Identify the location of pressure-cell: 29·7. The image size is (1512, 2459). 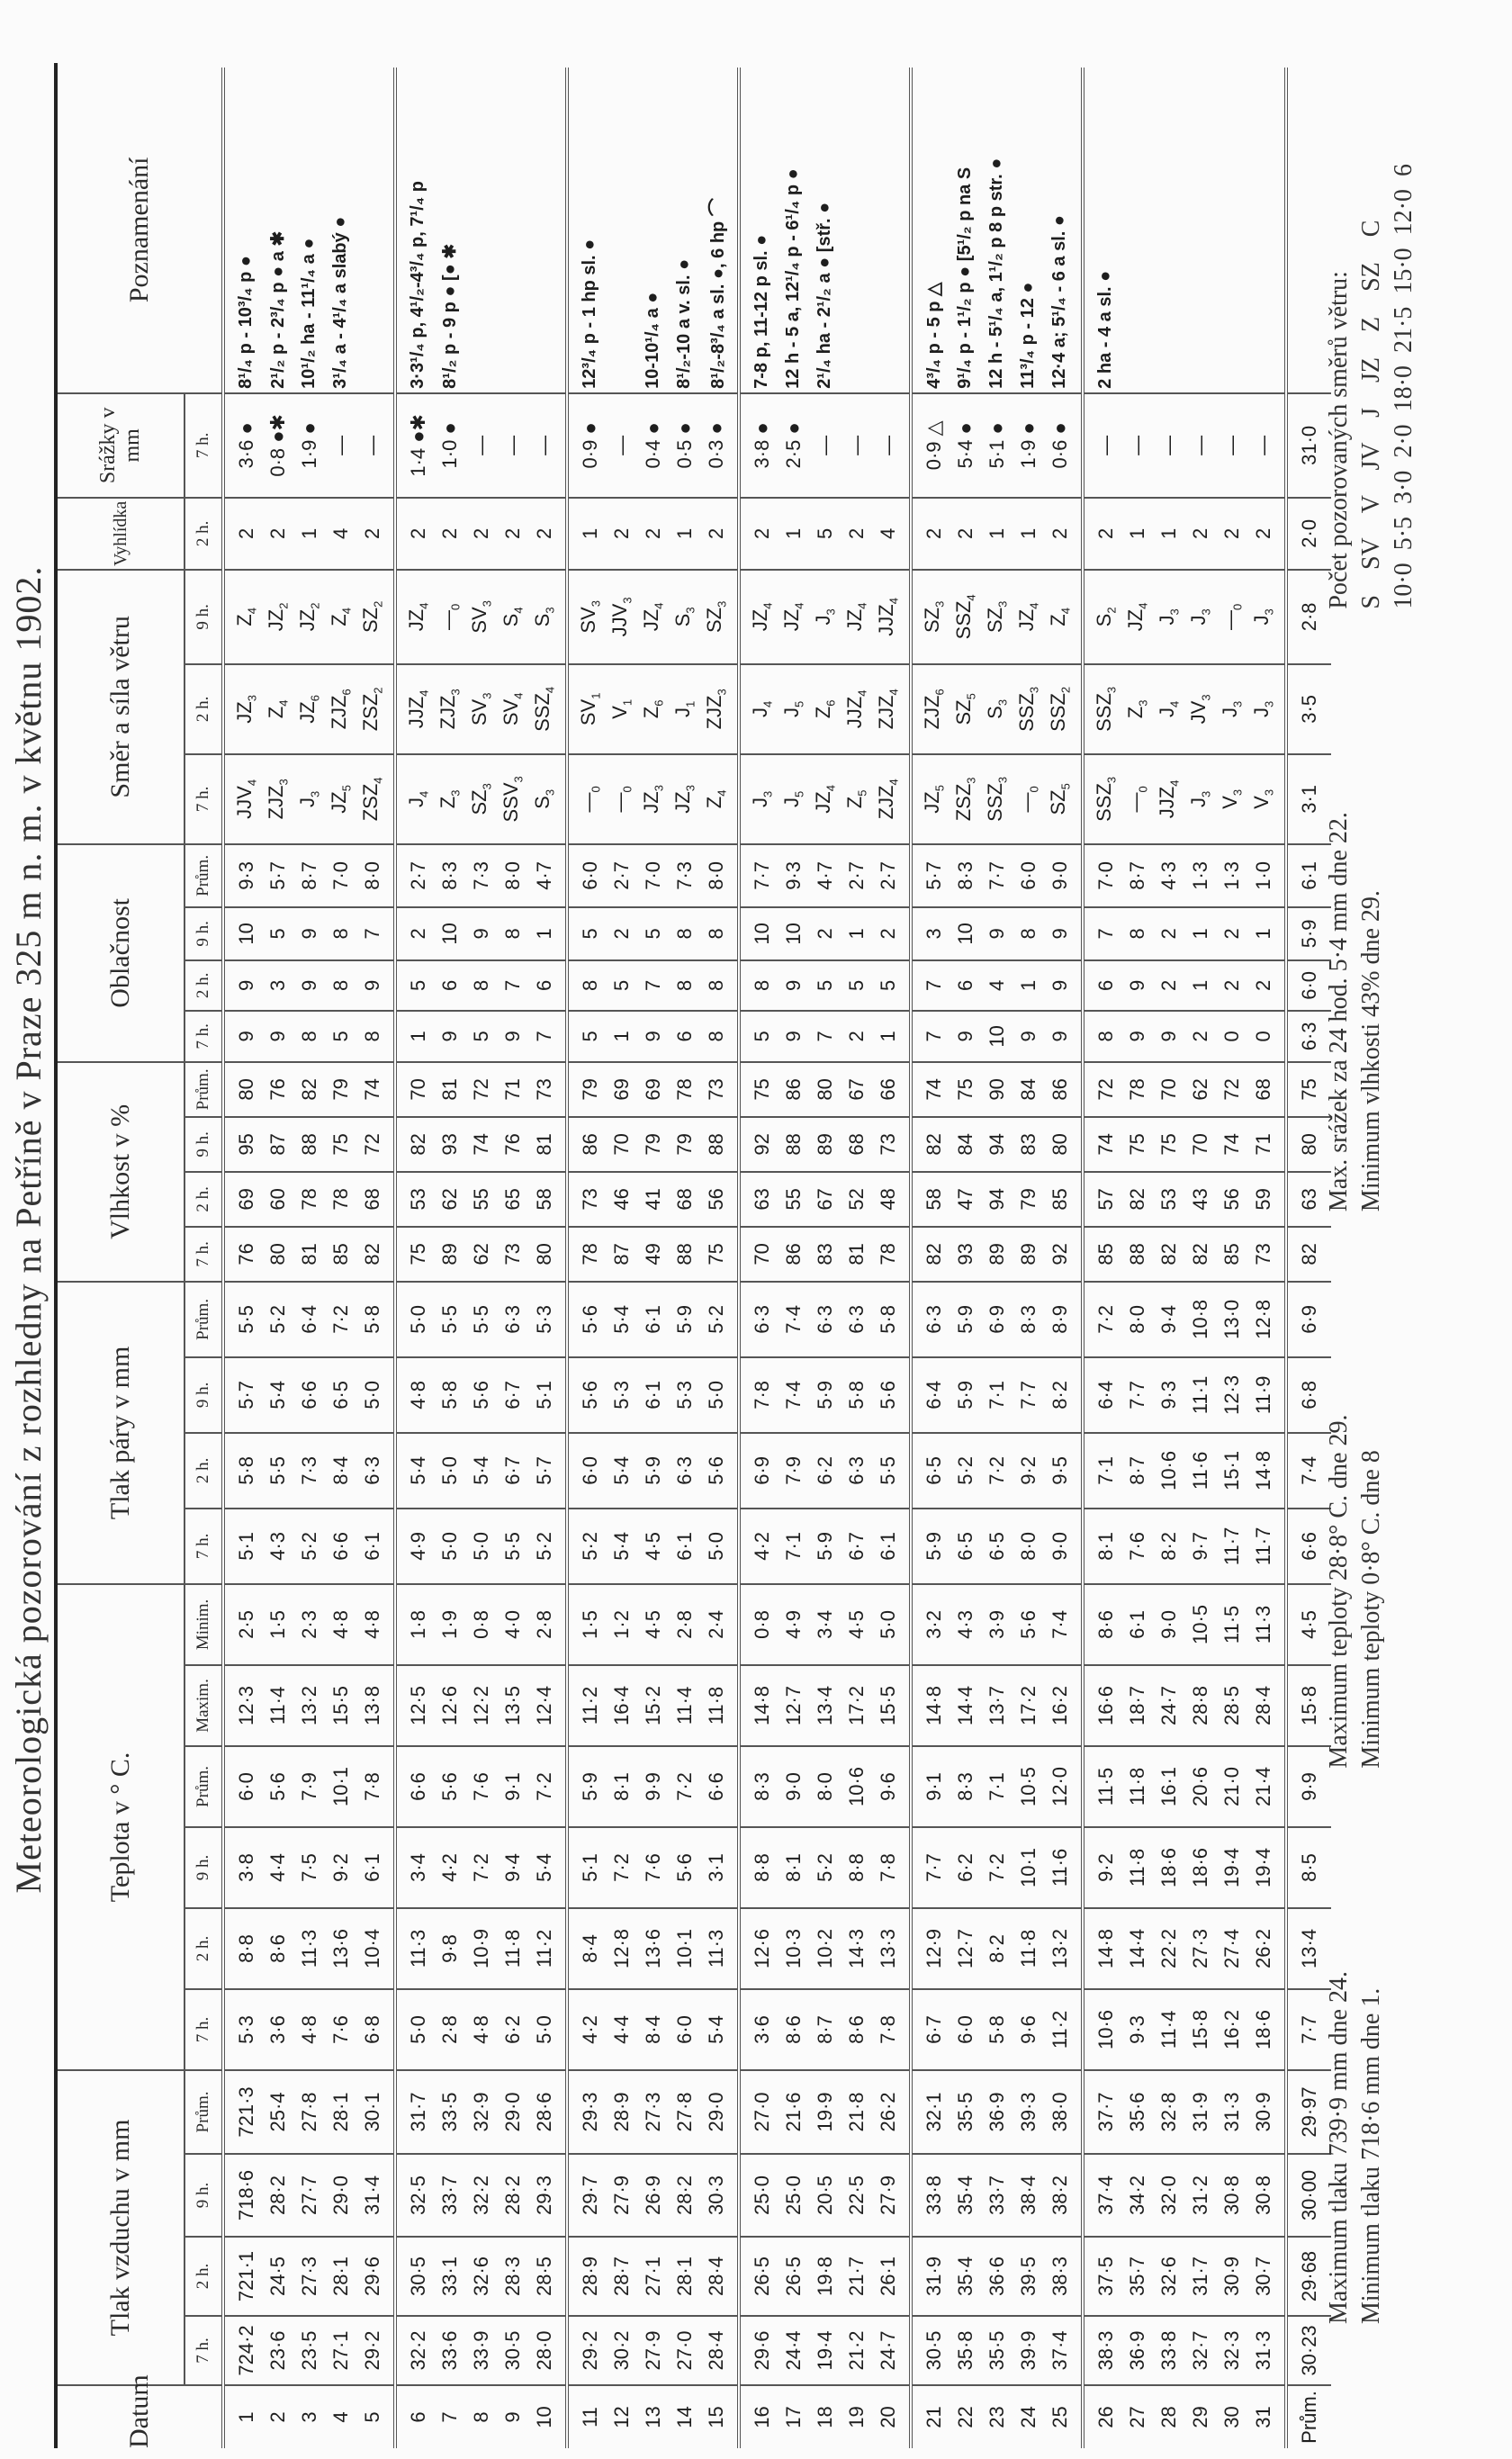
(587, 2195).